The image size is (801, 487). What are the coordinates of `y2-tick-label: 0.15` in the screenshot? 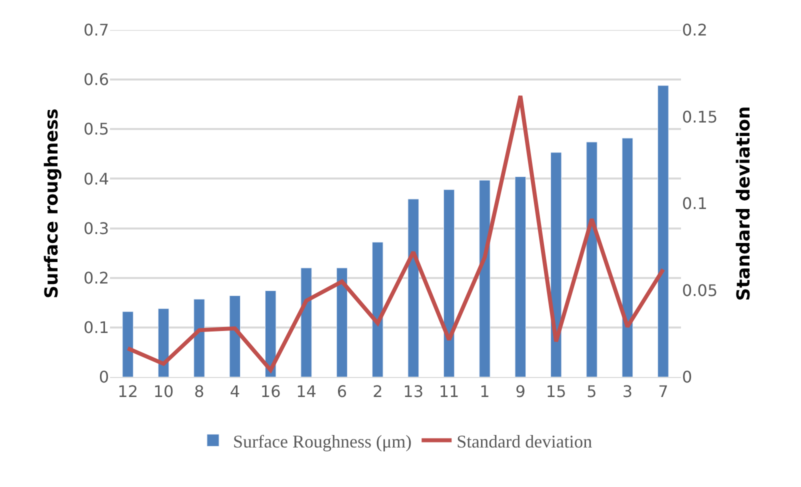 It's located at (700, 116).